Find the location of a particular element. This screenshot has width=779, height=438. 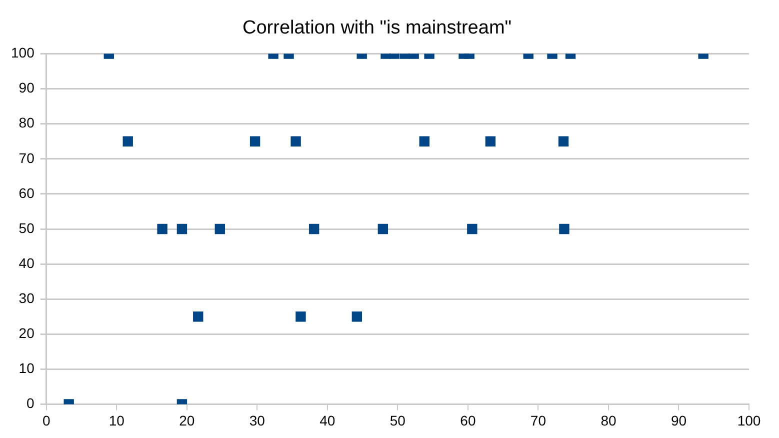

x-tick-label: 90 is located at coordinates (678, 420).